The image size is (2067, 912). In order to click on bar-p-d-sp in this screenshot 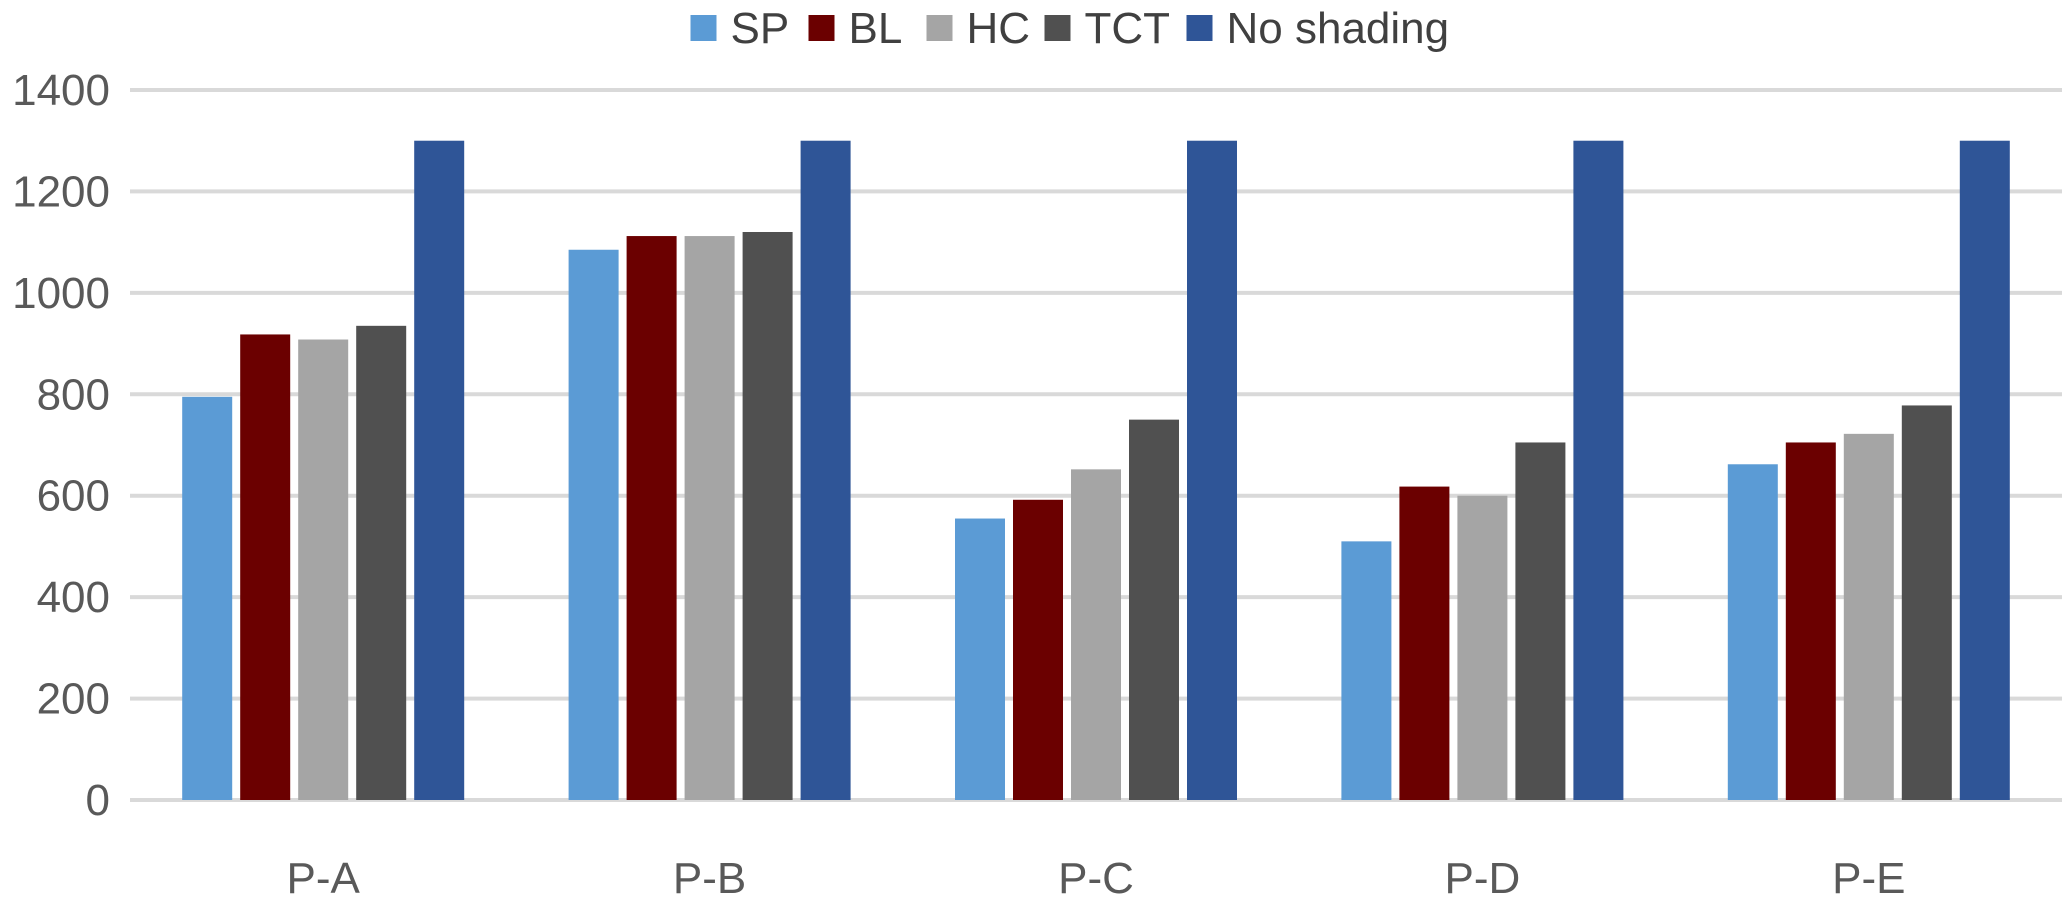, I will do `click(1366, 670)`.